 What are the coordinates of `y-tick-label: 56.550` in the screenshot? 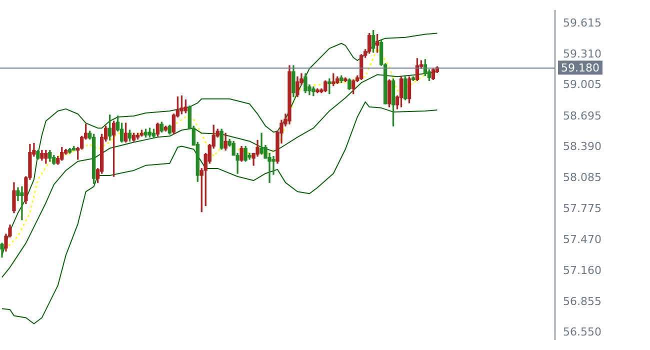 It's located at (582, 332).